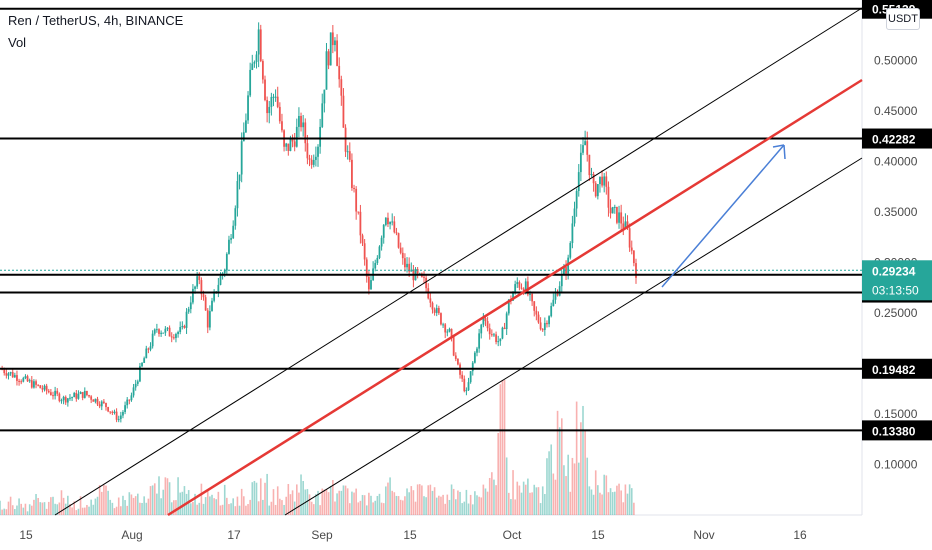 The width and height of the screenshot is (932, 550). What do you see at coordinates (897, 280) in the screenshot?
I see `last-price-tag` at bounding box center [897, 280].